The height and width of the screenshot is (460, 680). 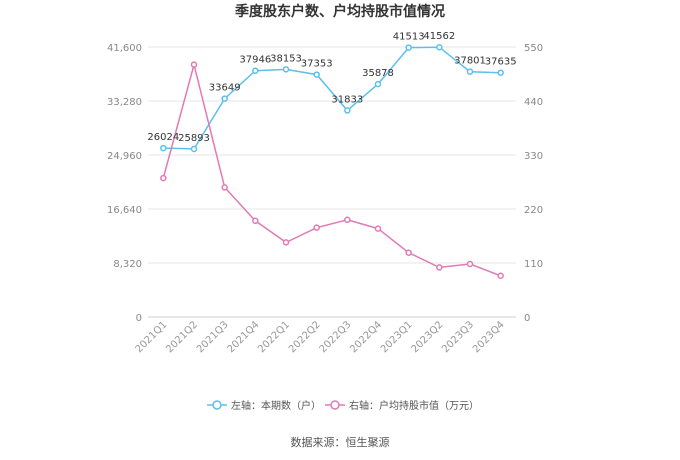 I want to click on left-axis-ticks: 0 8,320 16,640 24,960 33,280 41,600, so click(x=124, y=183).